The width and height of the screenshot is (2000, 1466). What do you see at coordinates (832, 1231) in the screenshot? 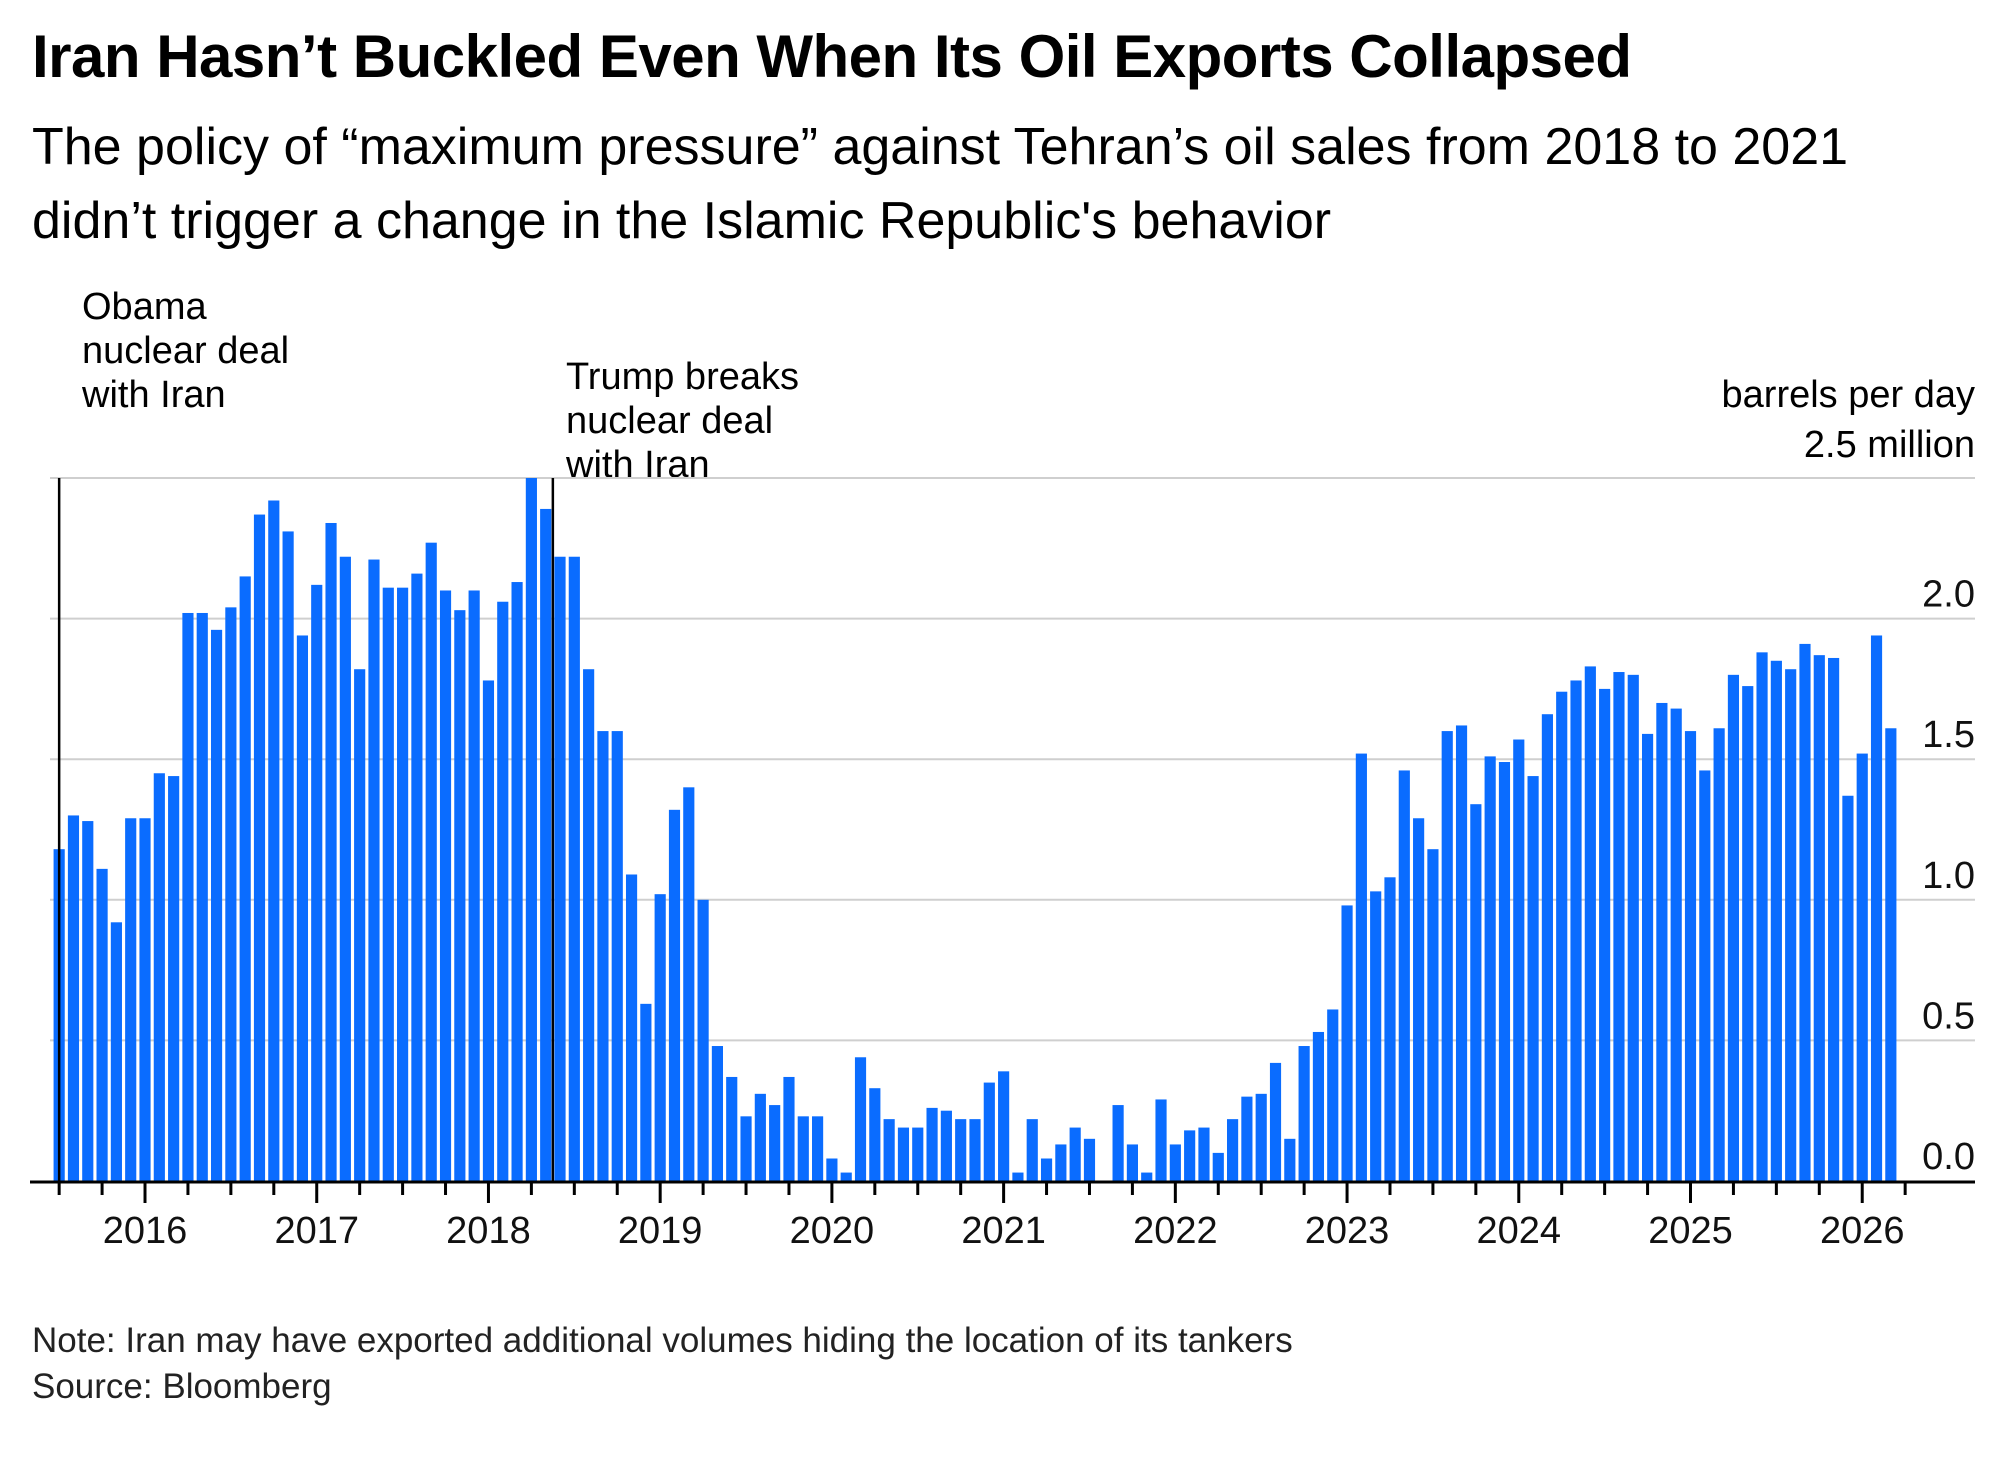
I see `x-tick-label: 2020` at bounding box center [832, 1231].